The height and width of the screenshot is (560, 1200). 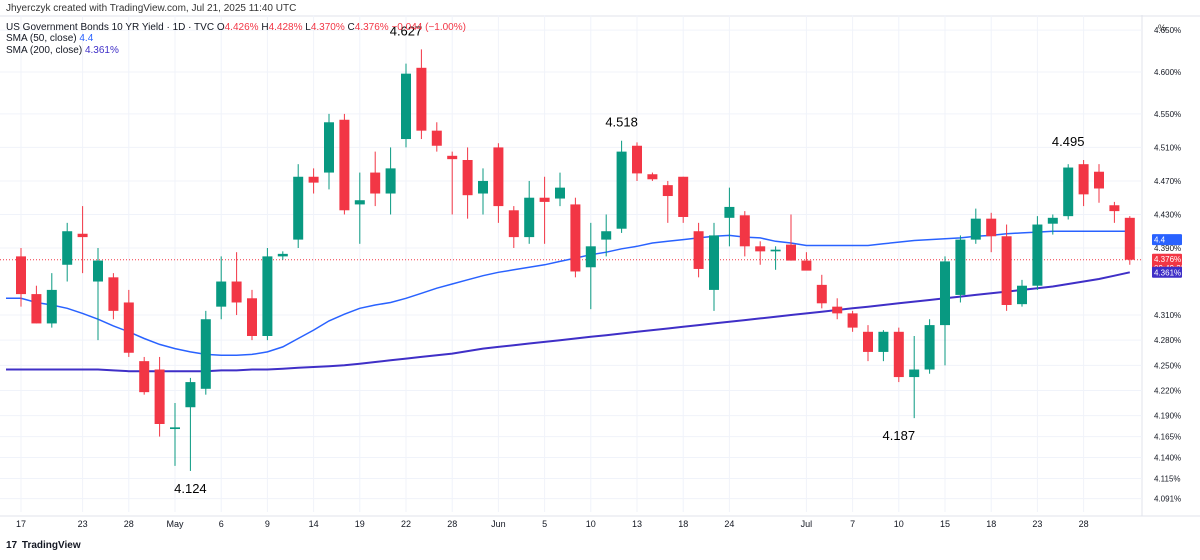 I want to click on x-tick-label: 28, so click(x=1084, y=524).